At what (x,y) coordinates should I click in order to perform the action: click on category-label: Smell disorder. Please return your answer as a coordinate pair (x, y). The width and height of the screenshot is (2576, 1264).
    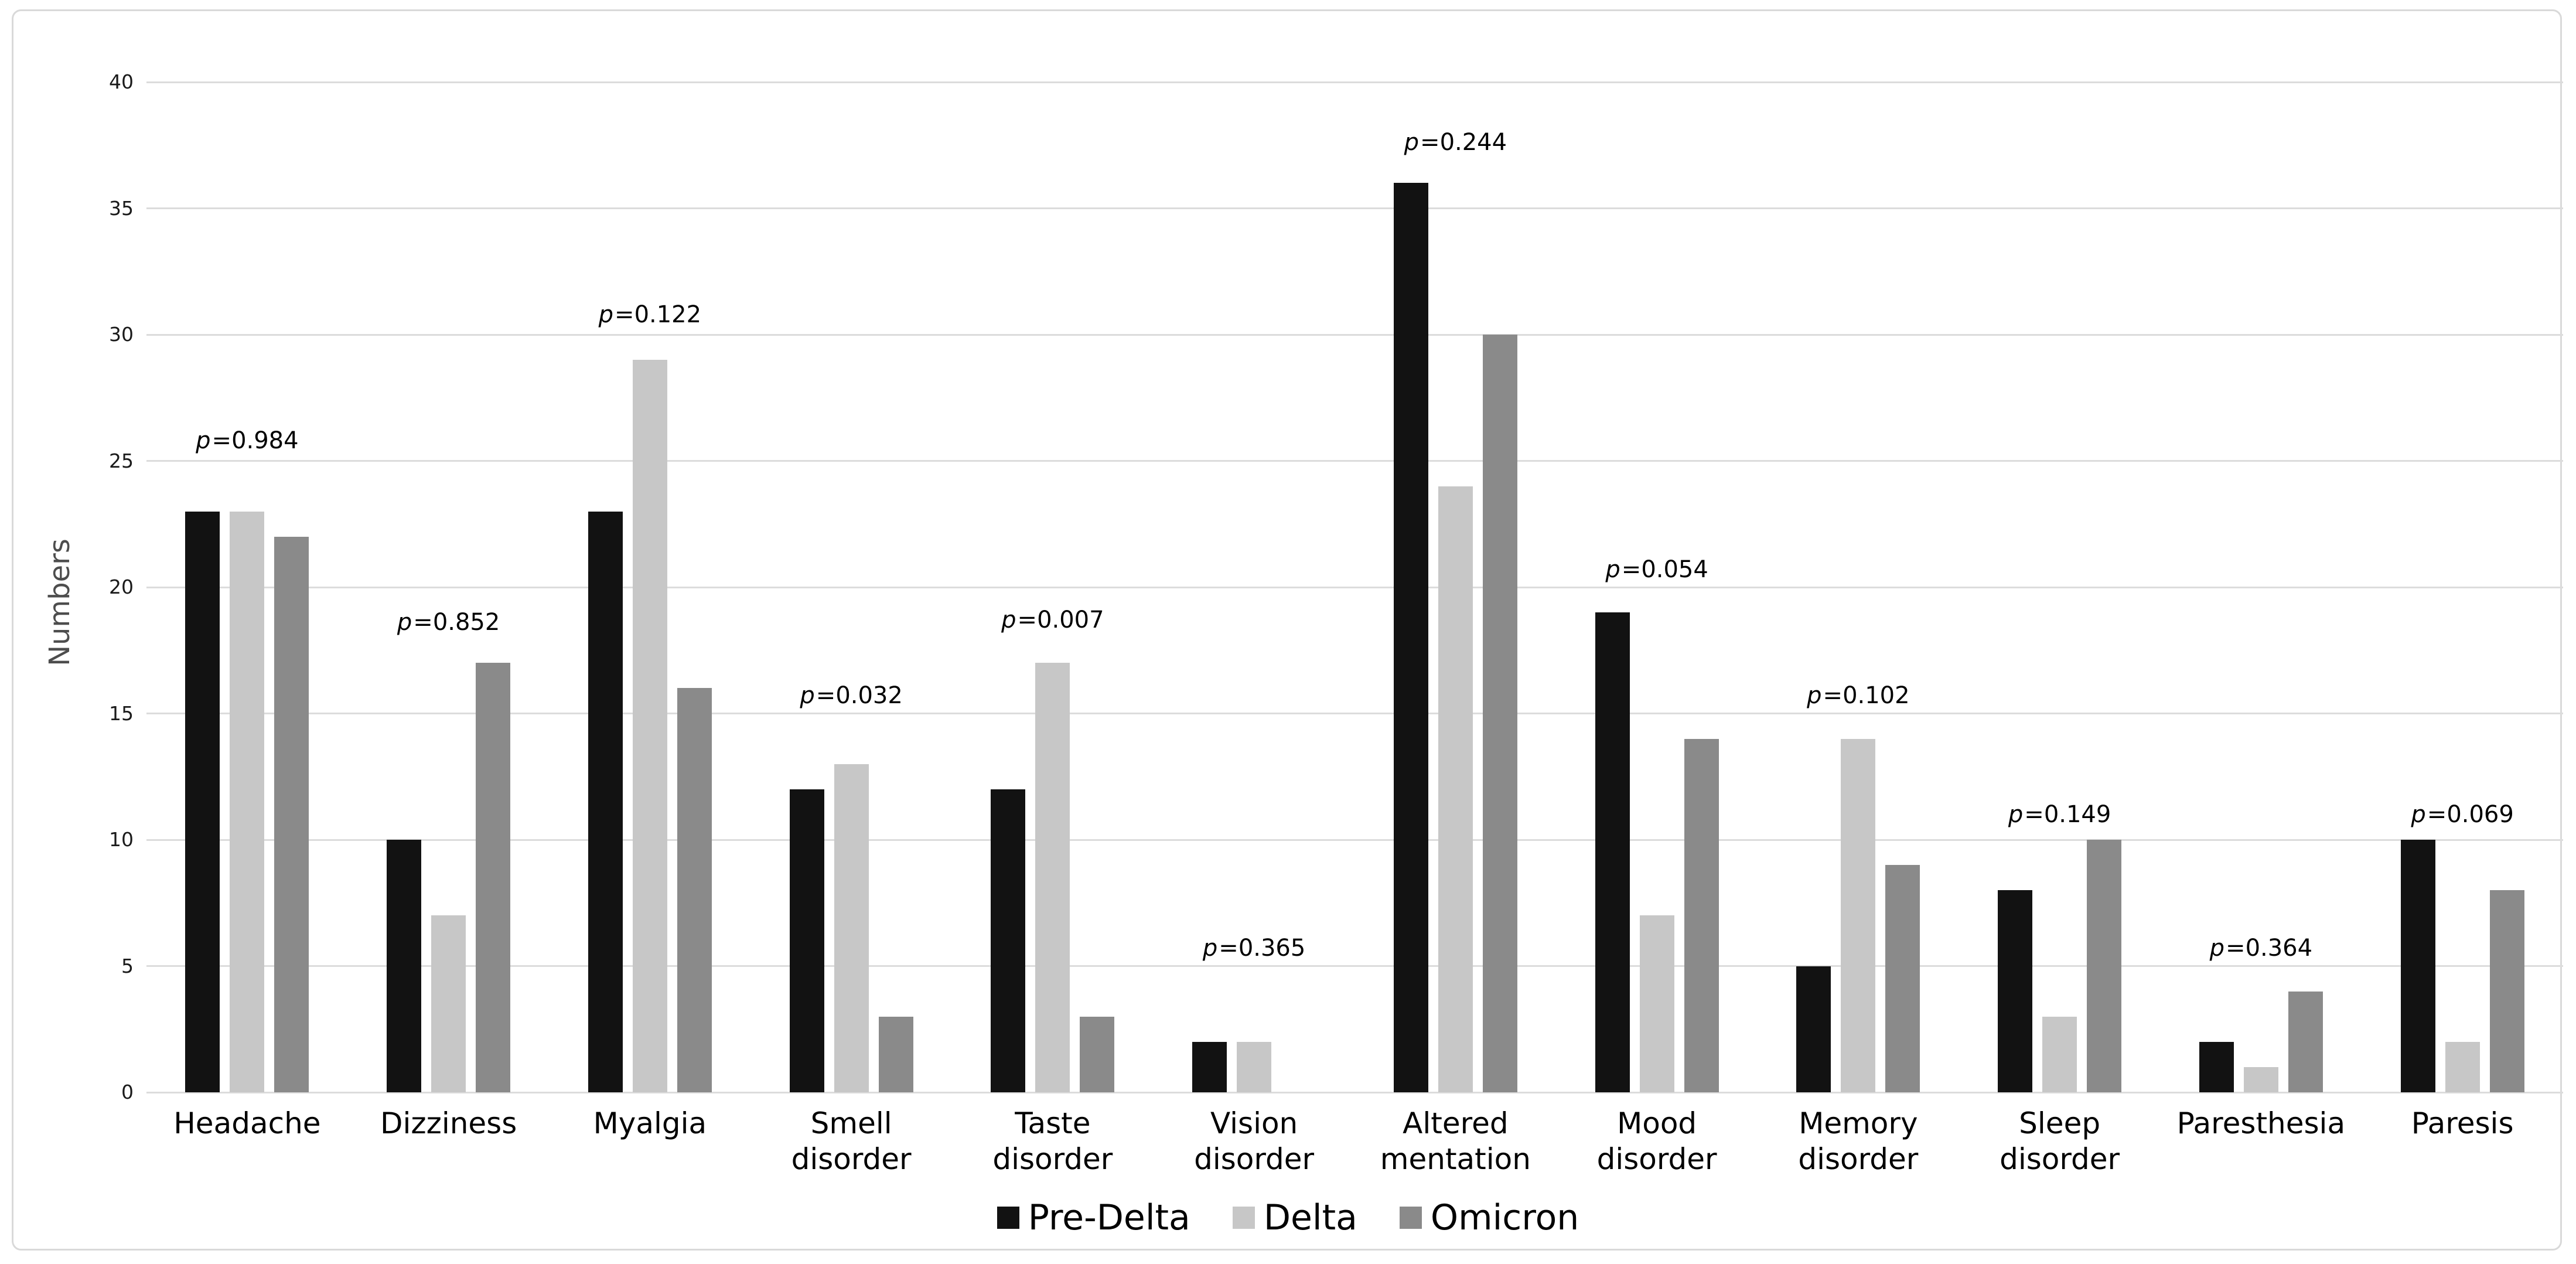
    Looking at the image, I should click on (851, 1142).